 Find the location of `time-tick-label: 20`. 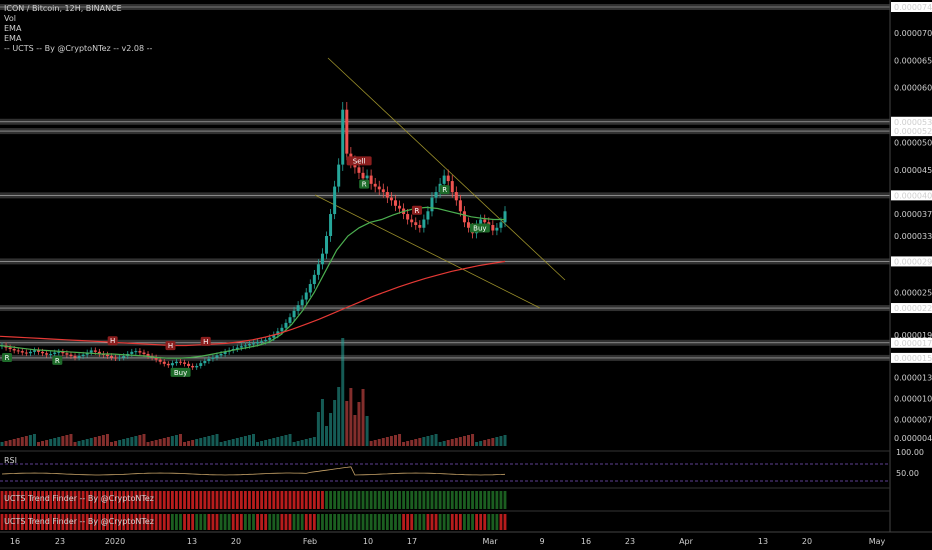

time-tick-label: 20 is located at coordinates (807, 541).